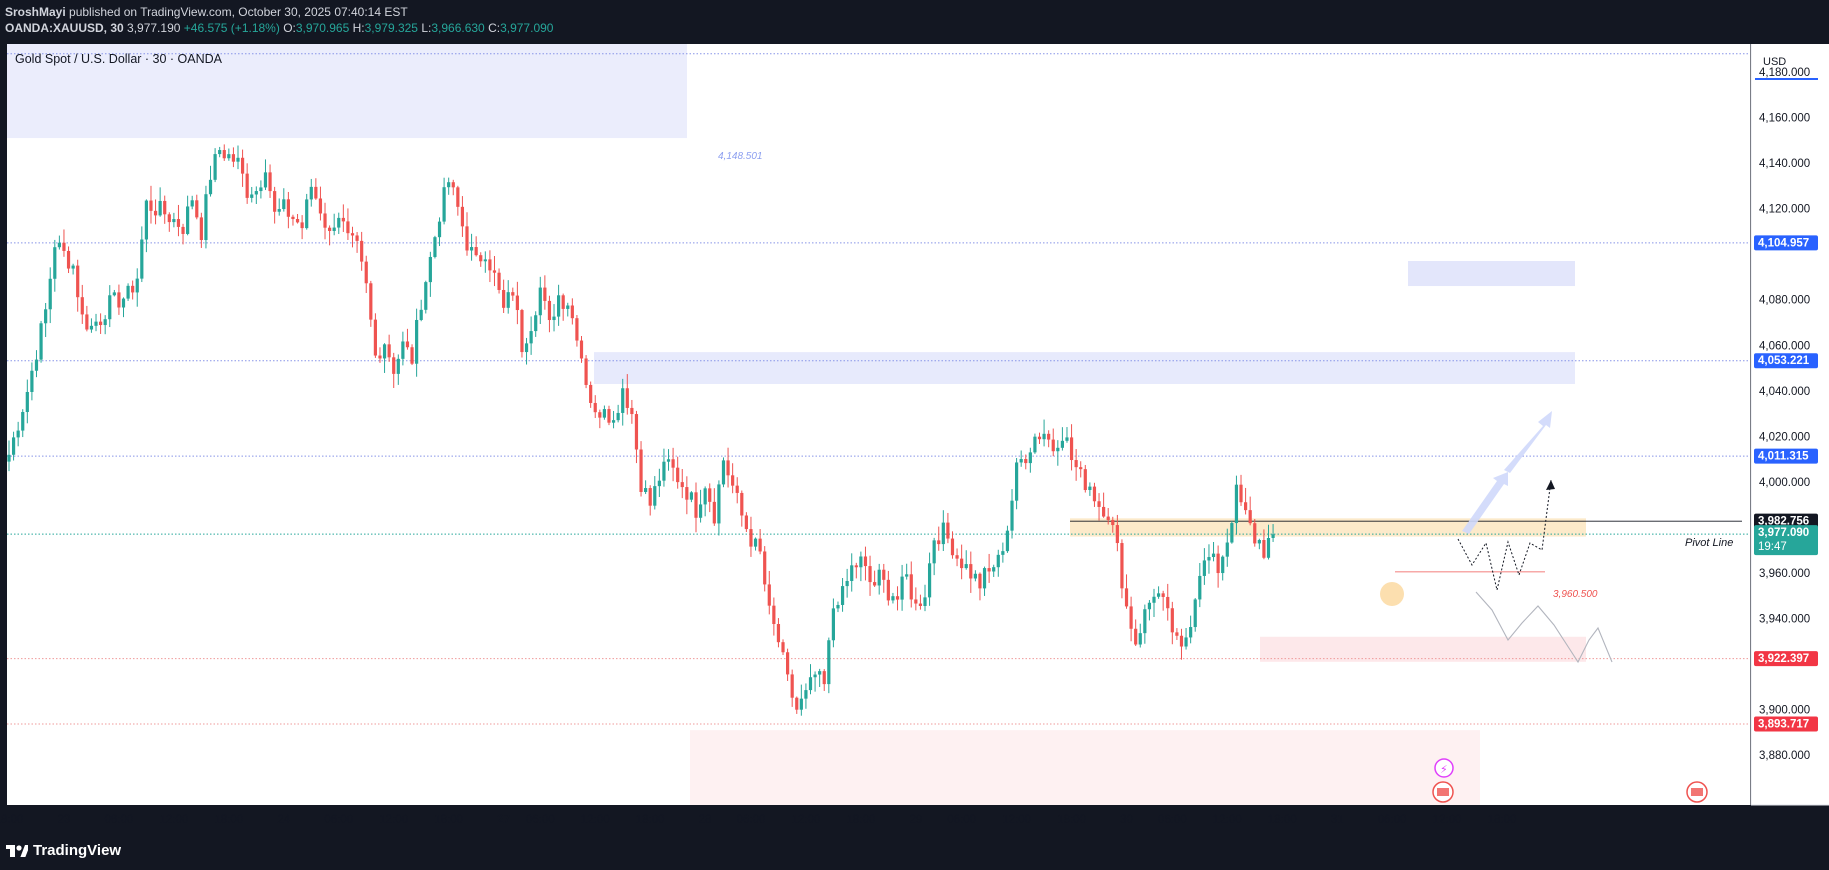  I want to click on y-tick-label: 4,180.000, so click(1784, 73).